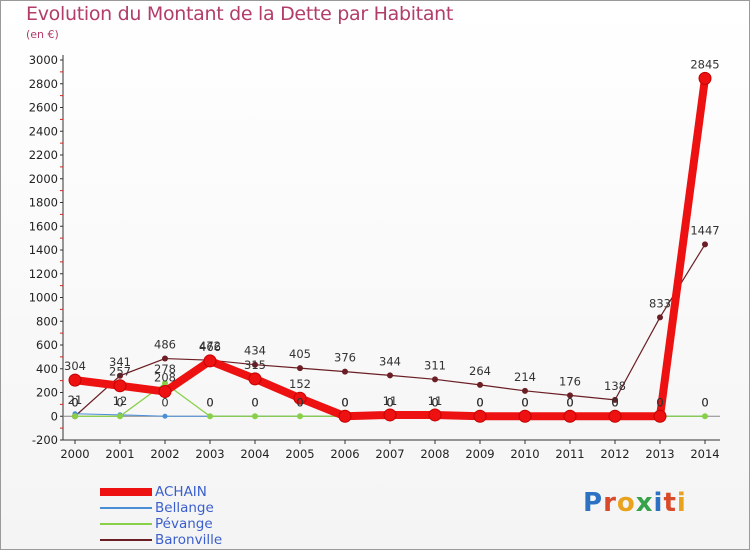  What do you see at coordinates (43, 60) in the screenshot?
I see `y-tick-label: 3000` at bounding box center [43, 60].